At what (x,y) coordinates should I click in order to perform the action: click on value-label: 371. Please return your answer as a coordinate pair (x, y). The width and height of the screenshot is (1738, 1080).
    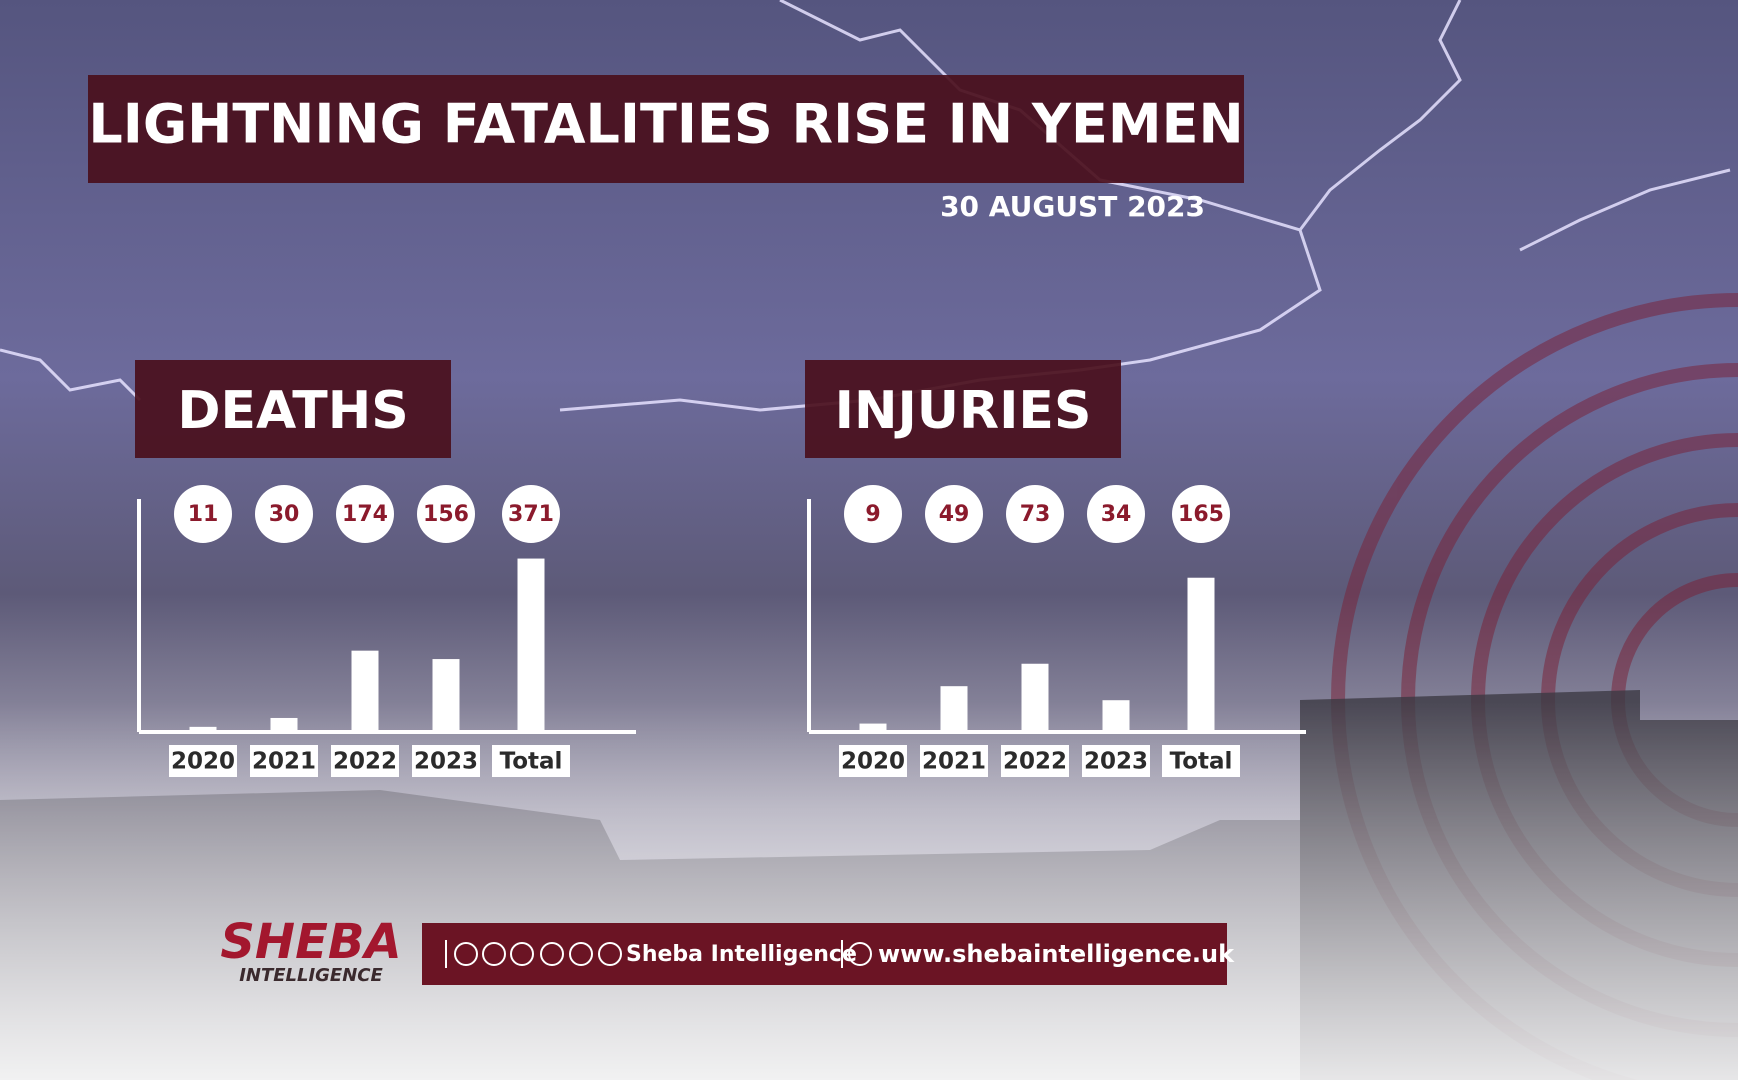
    Looking at the image, I should click on (531, 514).